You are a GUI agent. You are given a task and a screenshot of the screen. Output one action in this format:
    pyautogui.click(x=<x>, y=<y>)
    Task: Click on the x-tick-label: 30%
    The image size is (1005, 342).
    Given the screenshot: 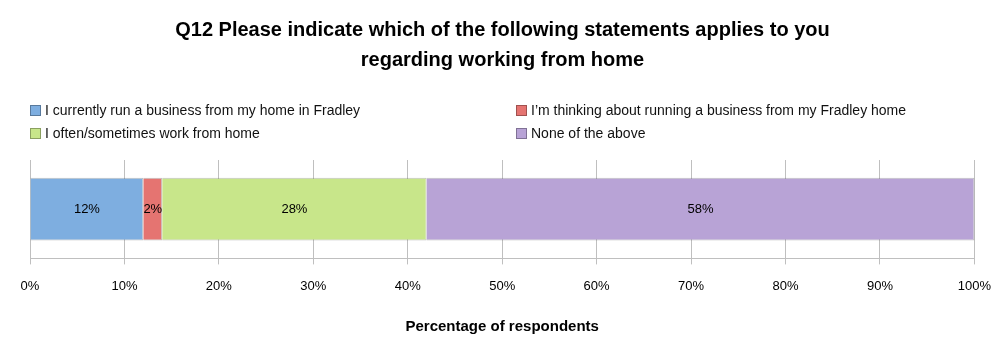 What is the action you would take?
    pyautogui.click(x=313, y=285)
    